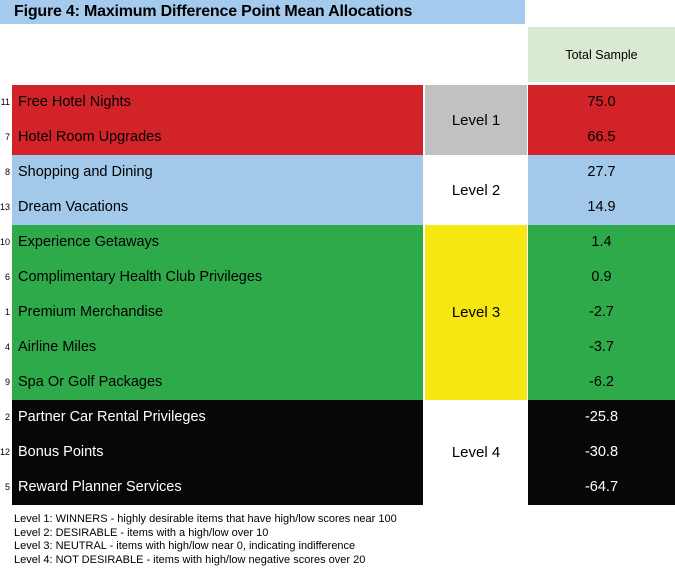 This screenshot has height=572, width=675. What do you see at coordinates (601, 137) in the screenshot?
I see `row-value: 66.5` at bounding box center [601, 137].